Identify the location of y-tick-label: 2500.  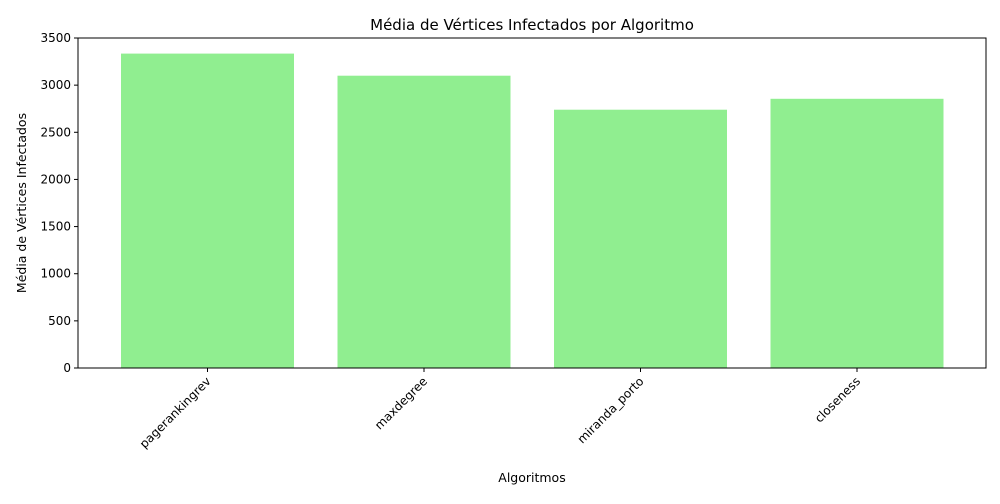
(55, 132).